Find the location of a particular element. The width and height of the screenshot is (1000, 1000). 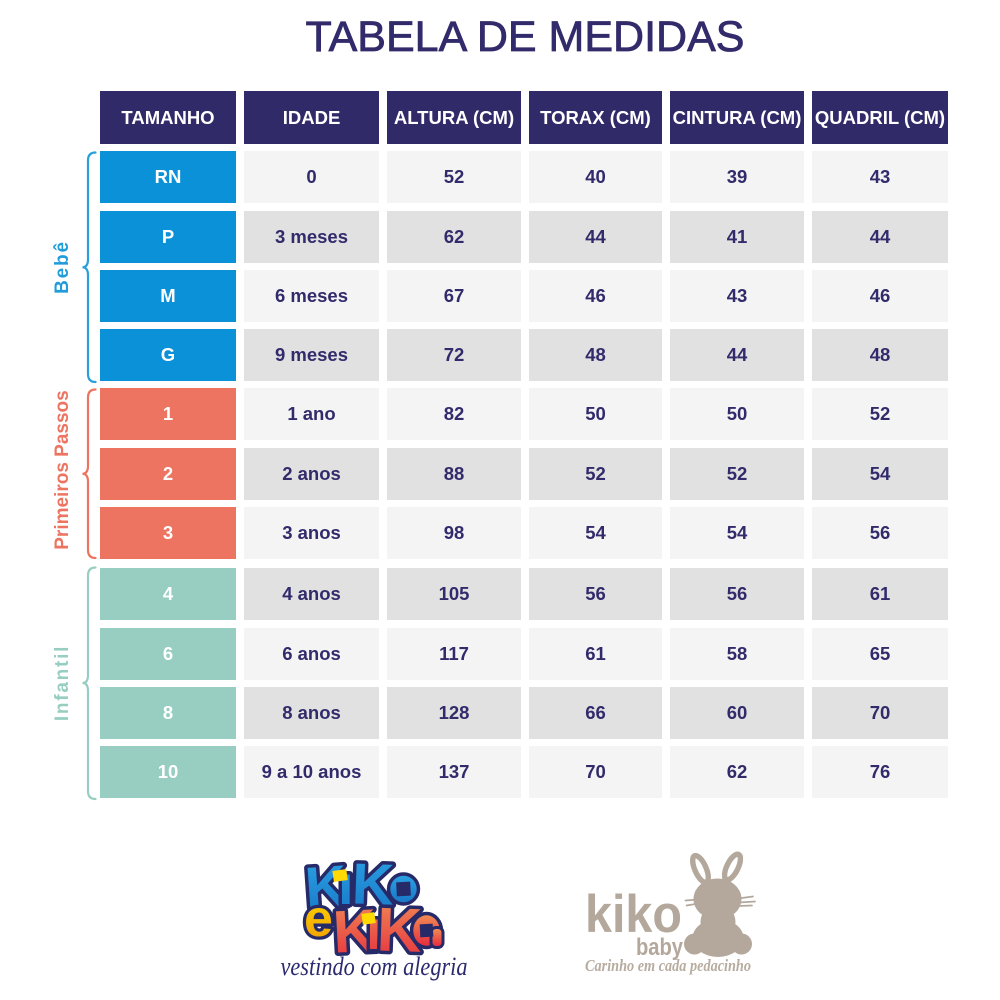

svg-text: ı is located at coordinates (346, 884).